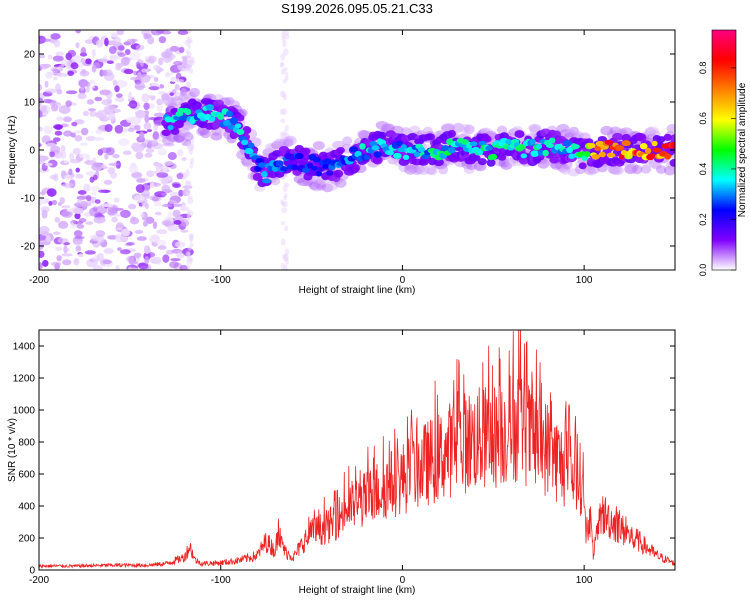 This screenshot has width=750, height=600. I want to click on snr-y-tick-label: 800, so click(26, 443).